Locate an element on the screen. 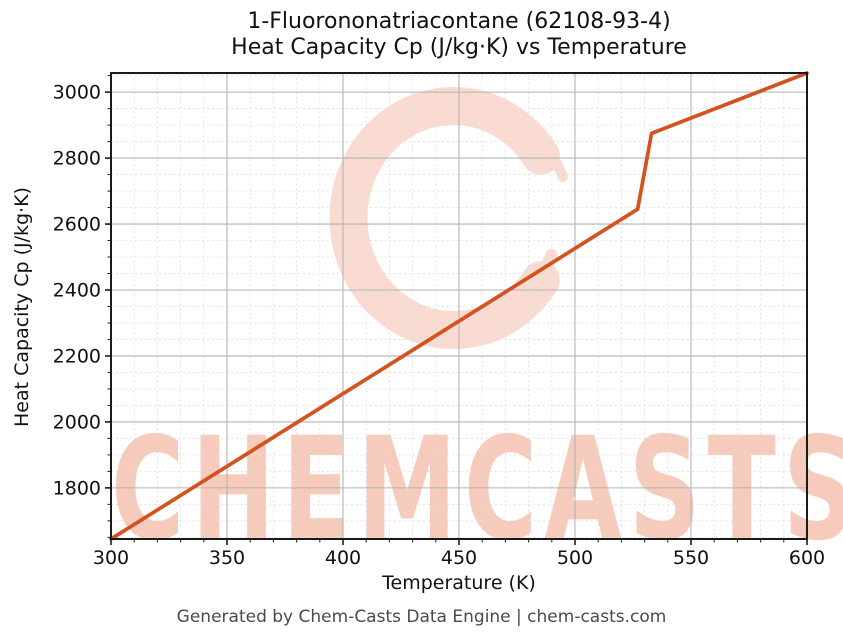 Image resolution: width=843 pixels, height=644 pixels. x-tick-label: 300 is located at coordinates (111, 558).